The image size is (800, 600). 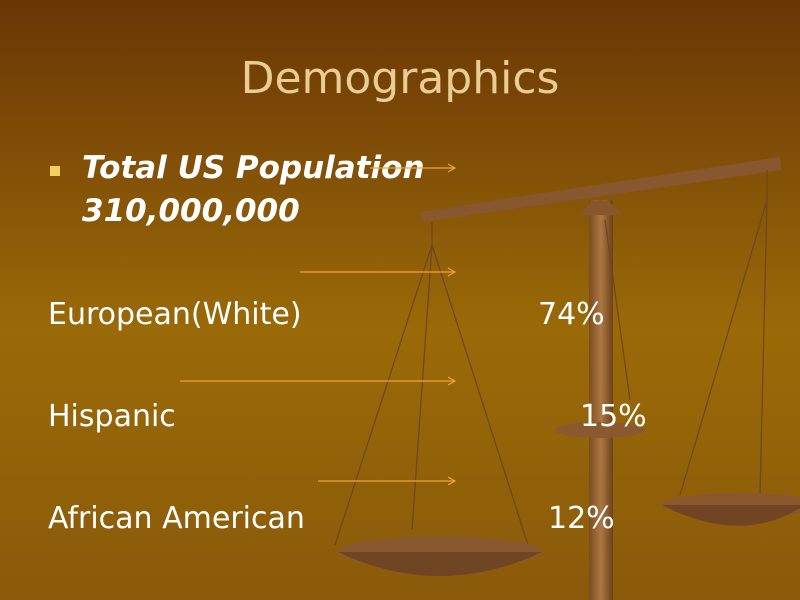 What do you see at coordinates (253, 168) in the screenshot?
I see `bullet-label: Total US Population` at bounding box center [253, 168].